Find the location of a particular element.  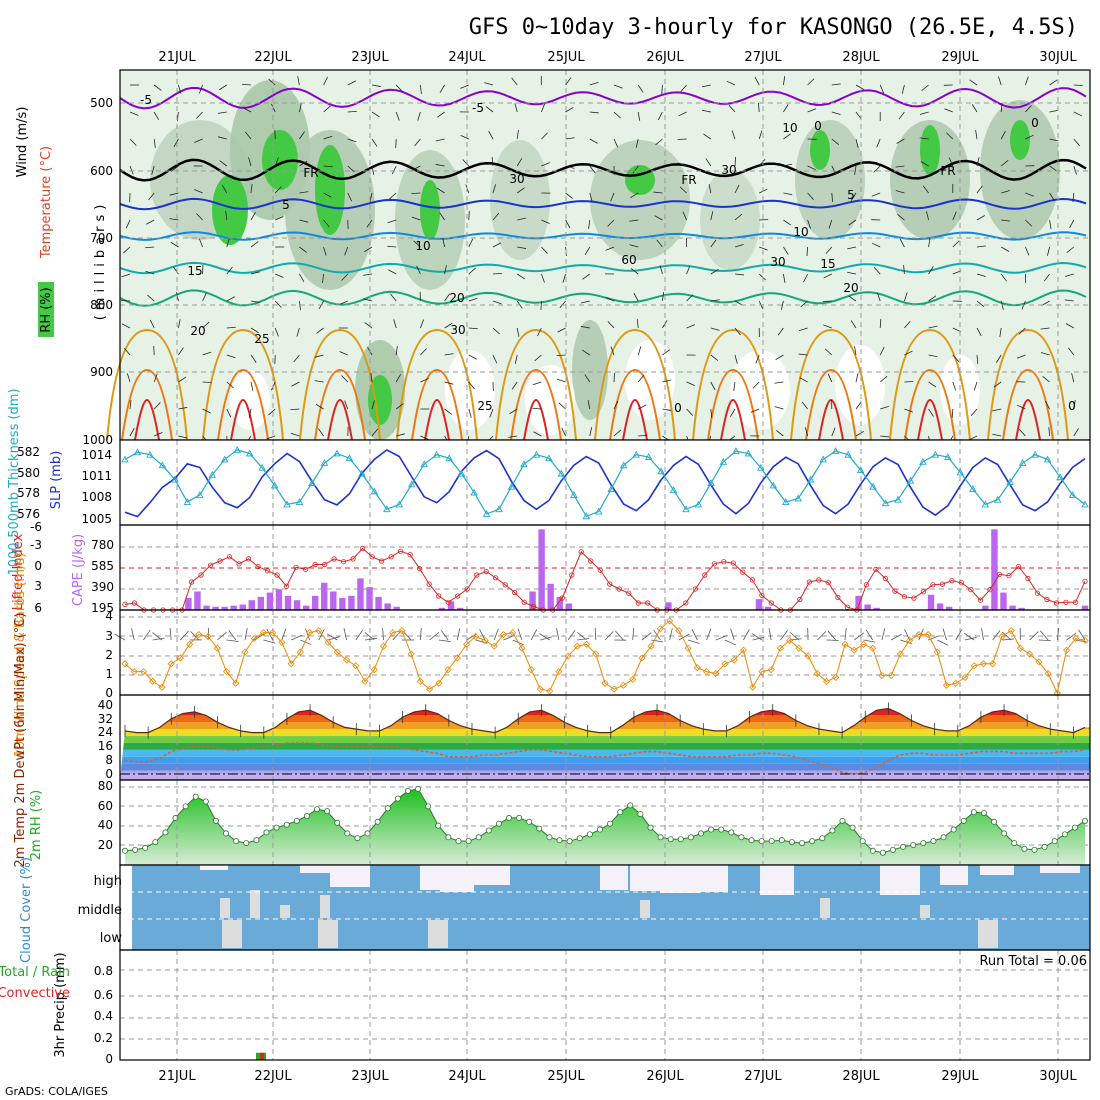

cloud-ylabel: Cloud Cover (%) is located at coordinates (26, 910).